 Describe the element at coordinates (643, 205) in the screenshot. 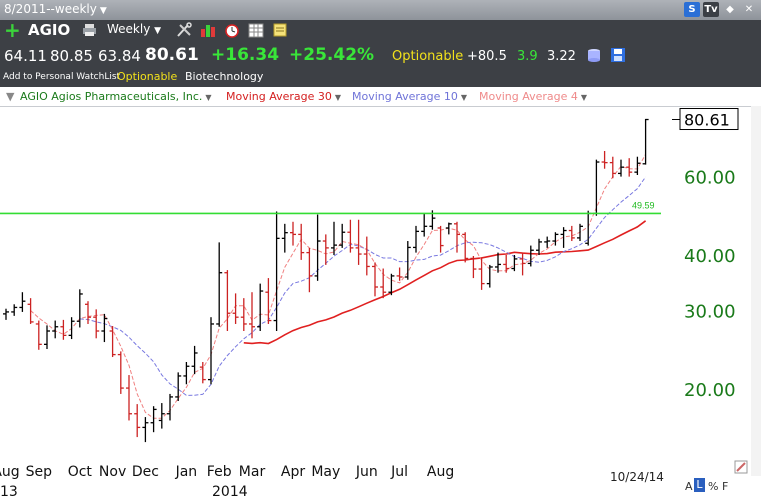

I see `resistance-label: 49.59` at that location.